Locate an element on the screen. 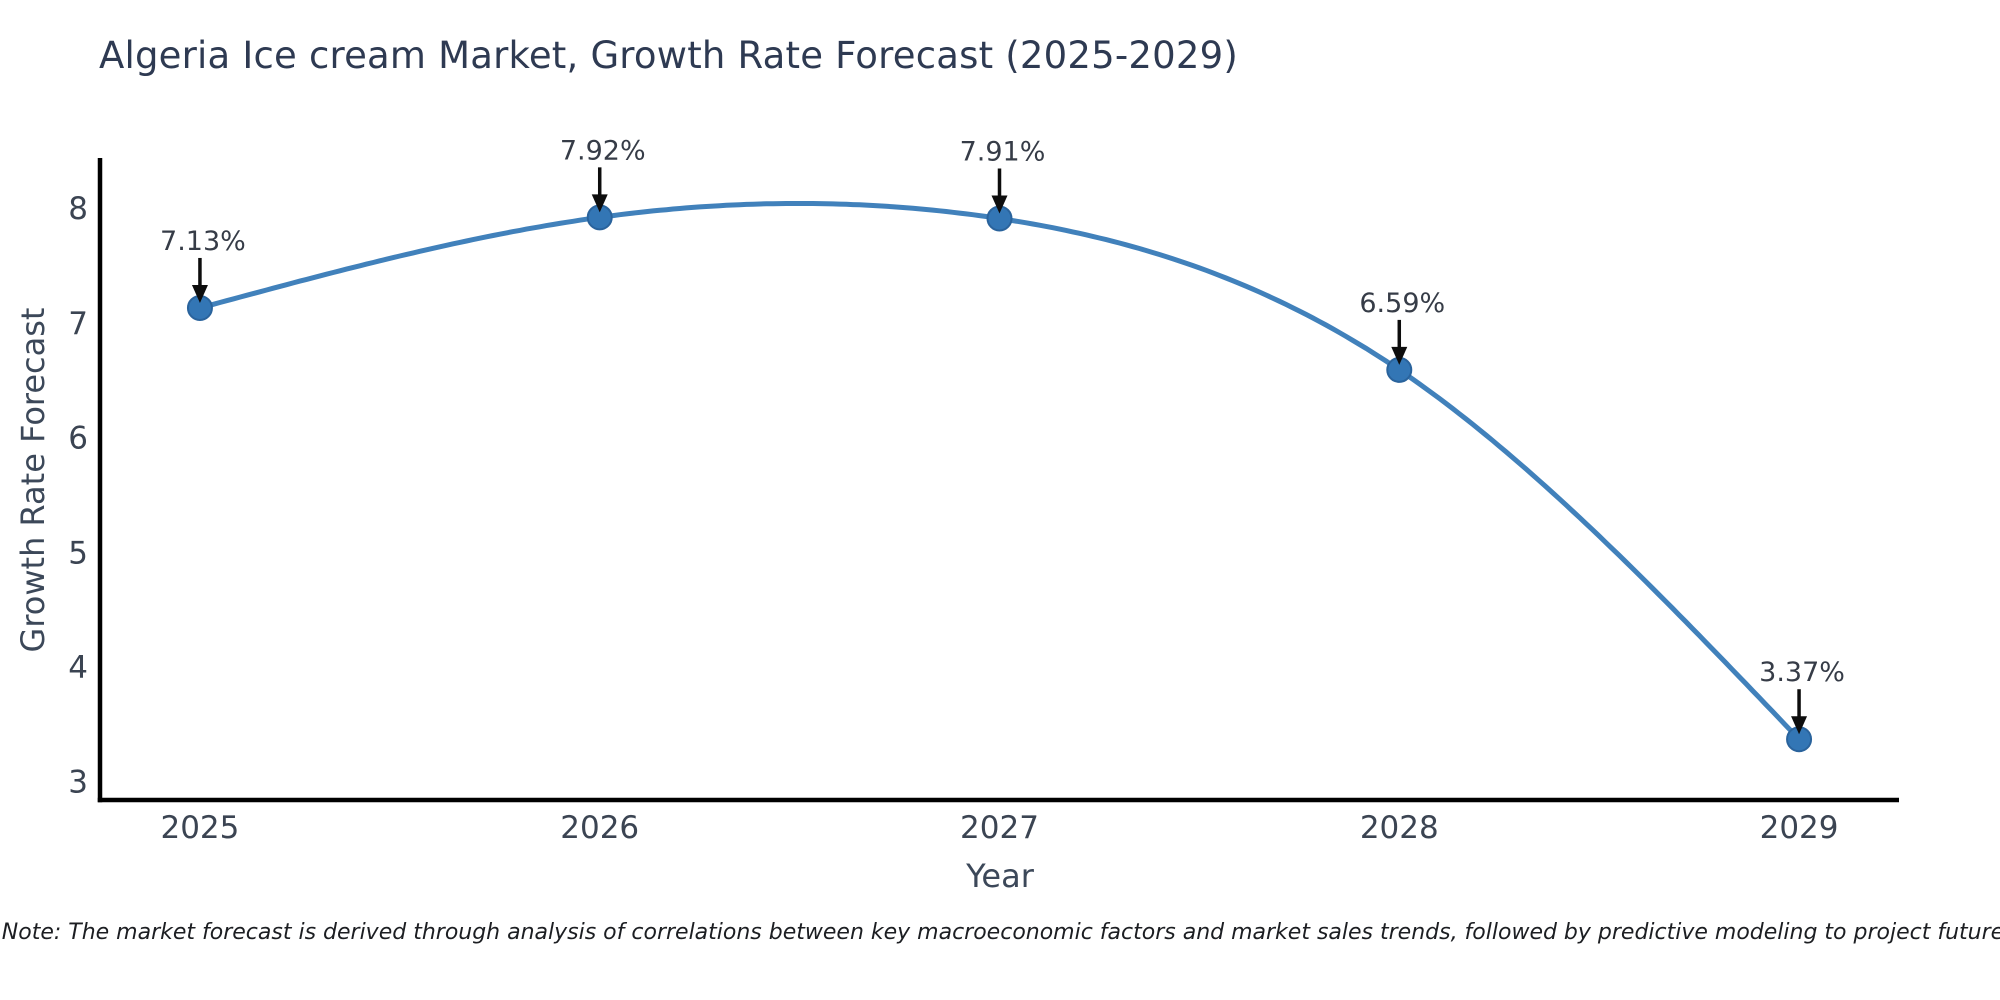 This screenshot has height=1000, width=2000. annotation-label-2029: 3.37% is located at coordinates (1802, 672).